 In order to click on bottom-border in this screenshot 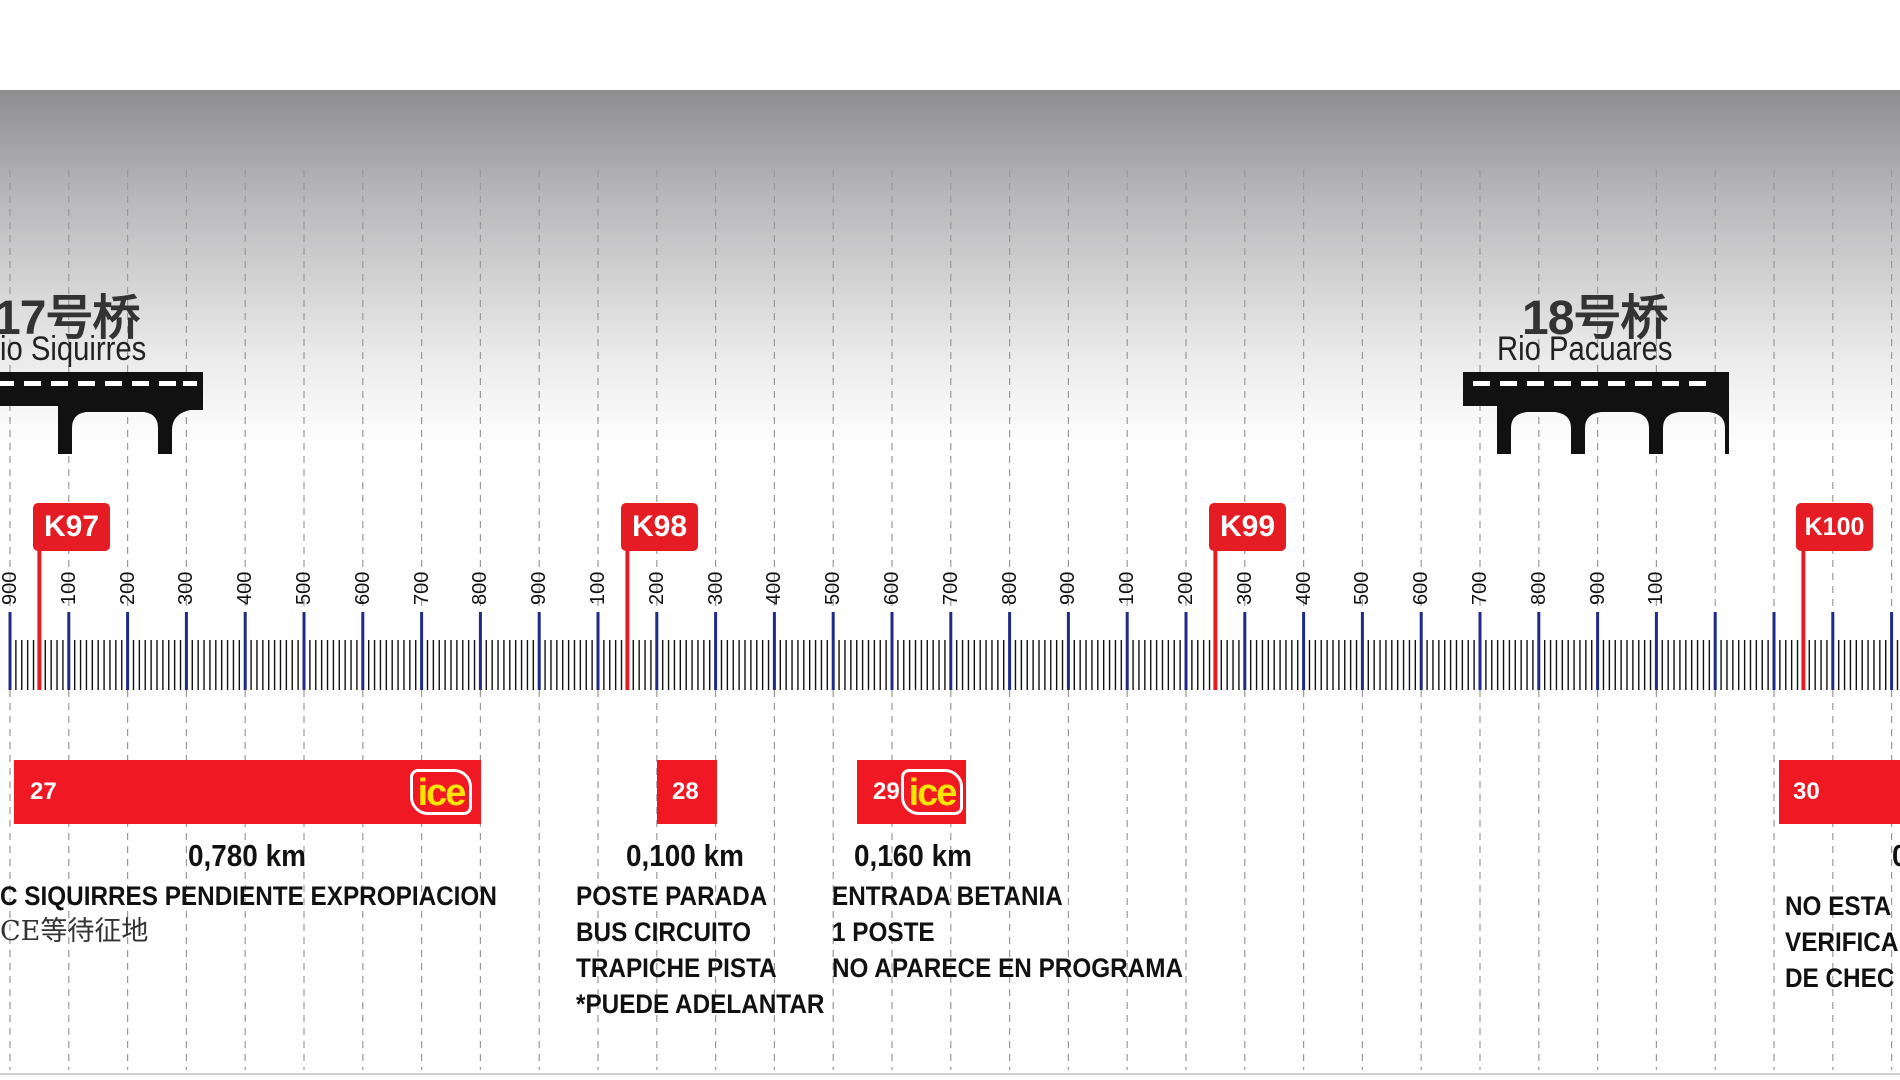, I will do `click(950, 1074)`.